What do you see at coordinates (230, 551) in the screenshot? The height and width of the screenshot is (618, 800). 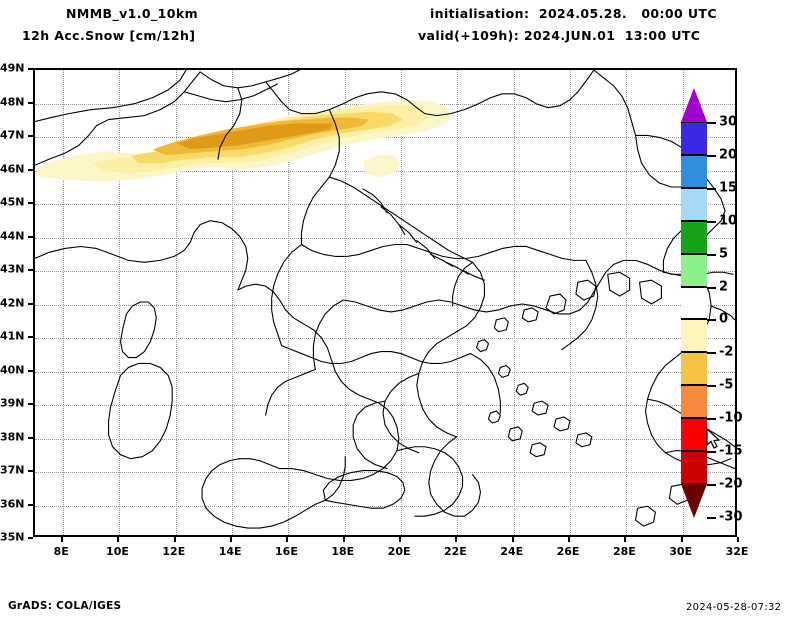 I see `x-axis-tick-label: 14E` at bounding box center [230, 551].